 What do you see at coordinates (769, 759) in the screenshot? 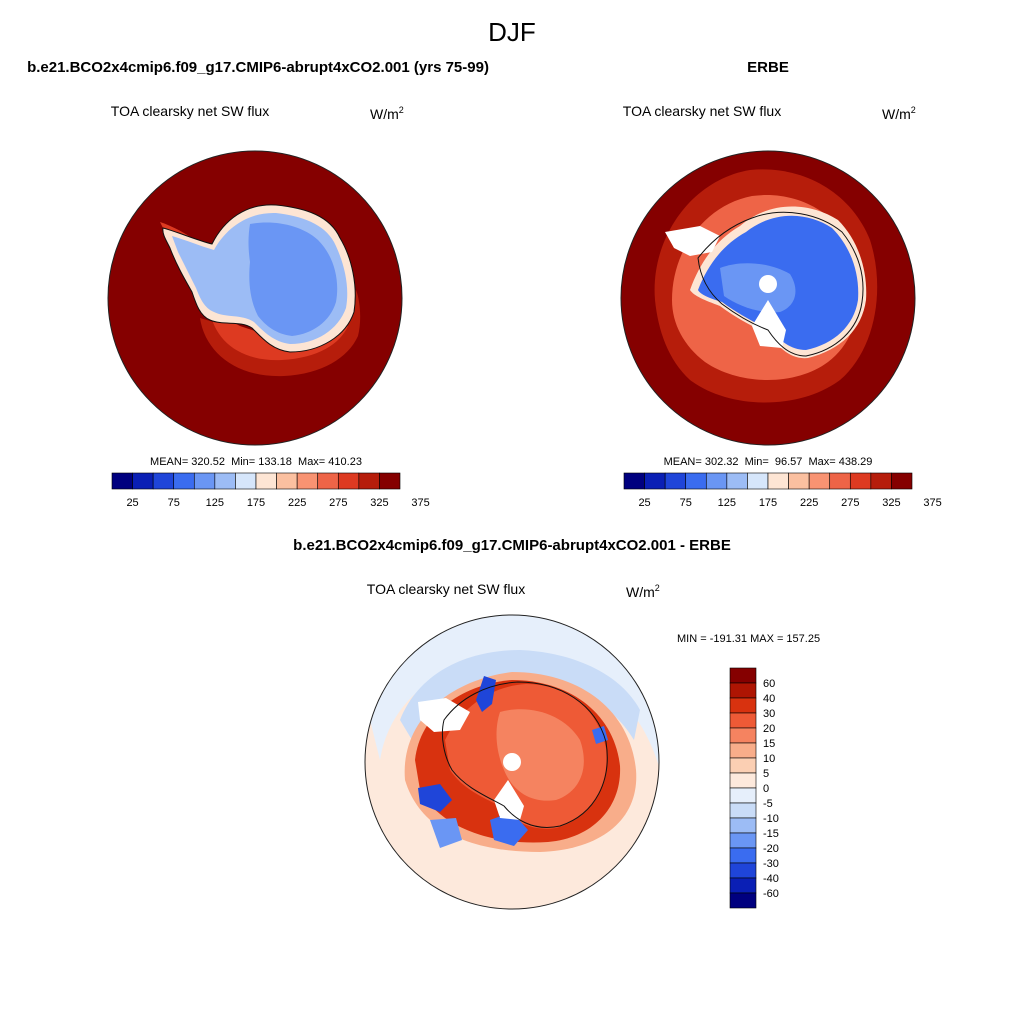
I see `panel-diff-colorbar-tick-label: 10` at bounding box center [769, 759].